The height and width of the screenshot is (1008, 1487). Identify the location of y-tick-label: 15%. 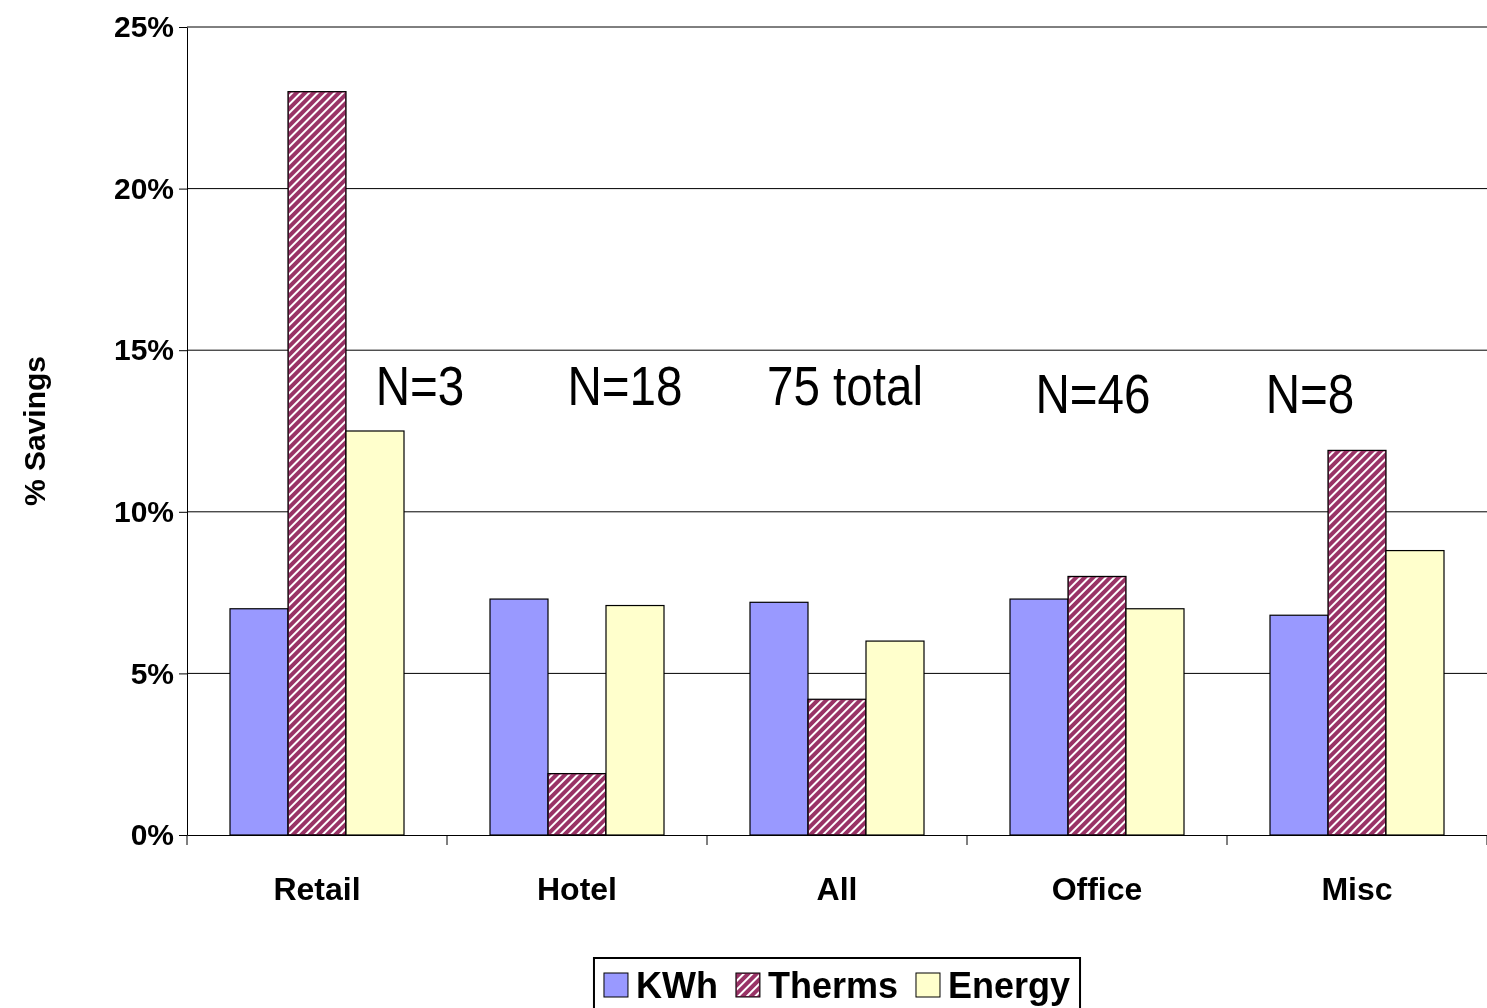
(143, 350).